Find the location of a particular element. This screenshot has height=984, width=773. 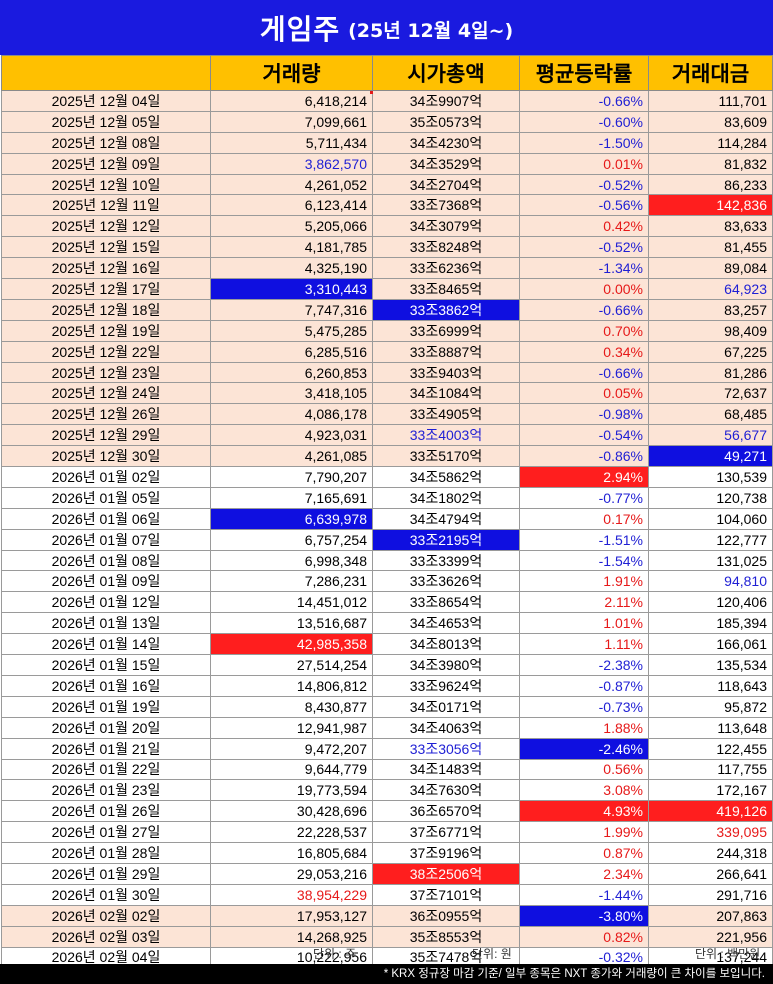

change-cell: 0.56% is located at coordinates (584, 769).